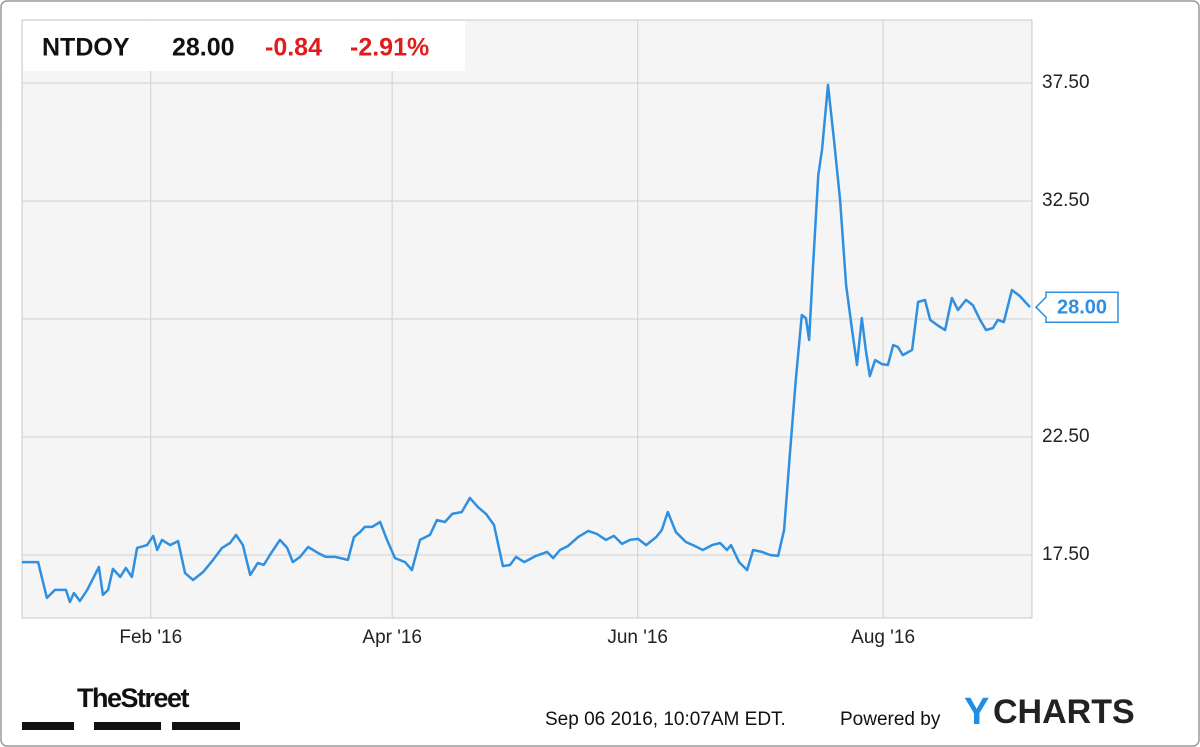  I want to click on brand-y: Y, so click(976, 712).